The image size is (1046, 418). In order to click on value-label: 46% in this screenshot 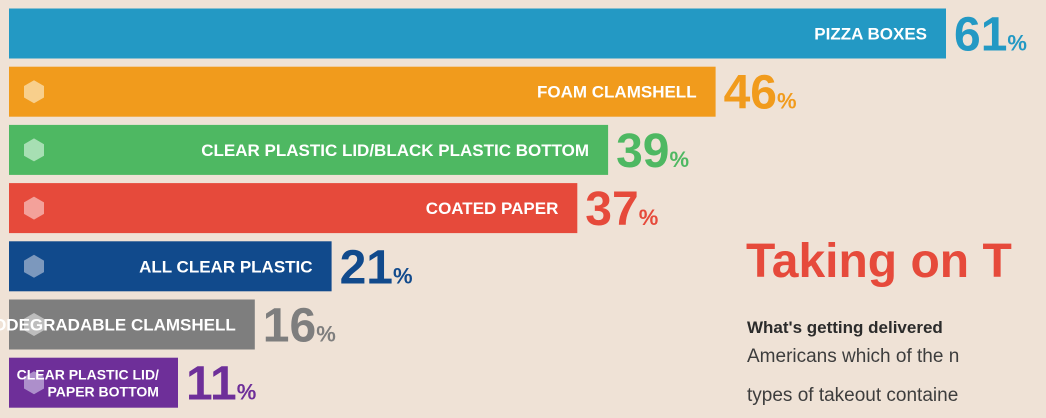, I will do `click(760, 93)`.